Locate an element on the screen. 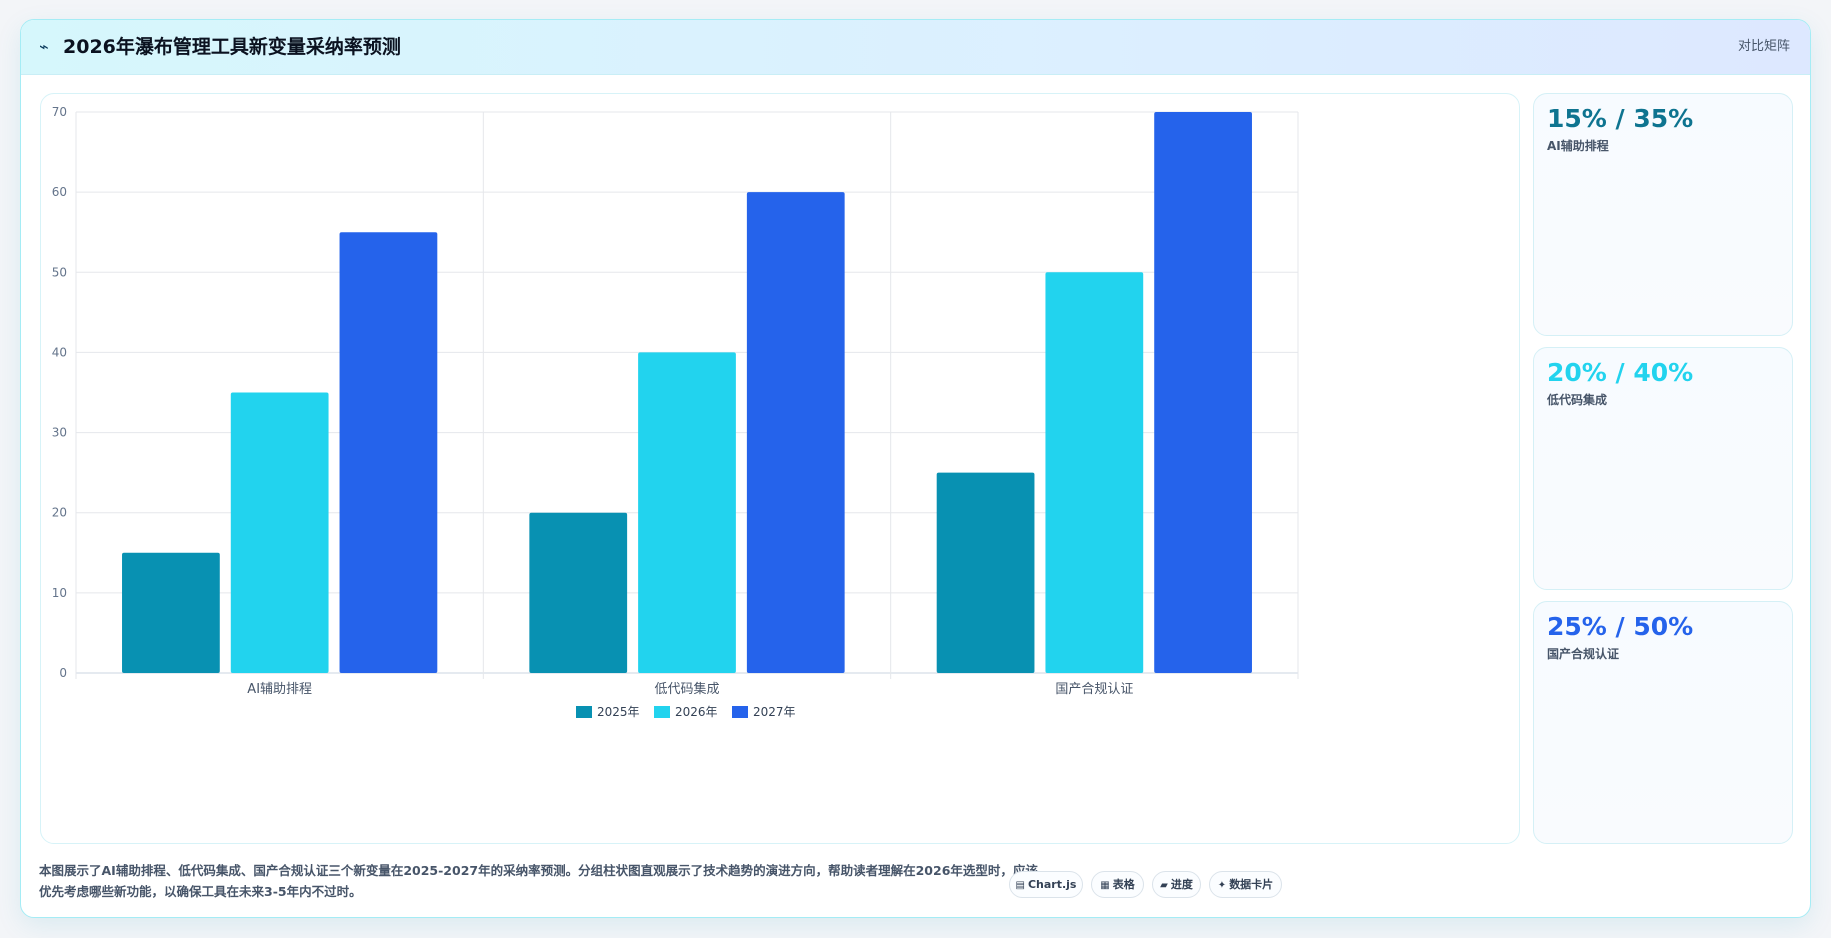 Image resolution: width=1831 pixels, height=938 pixels. trend-icon: ⌁ is located at coordinates (44, 46).